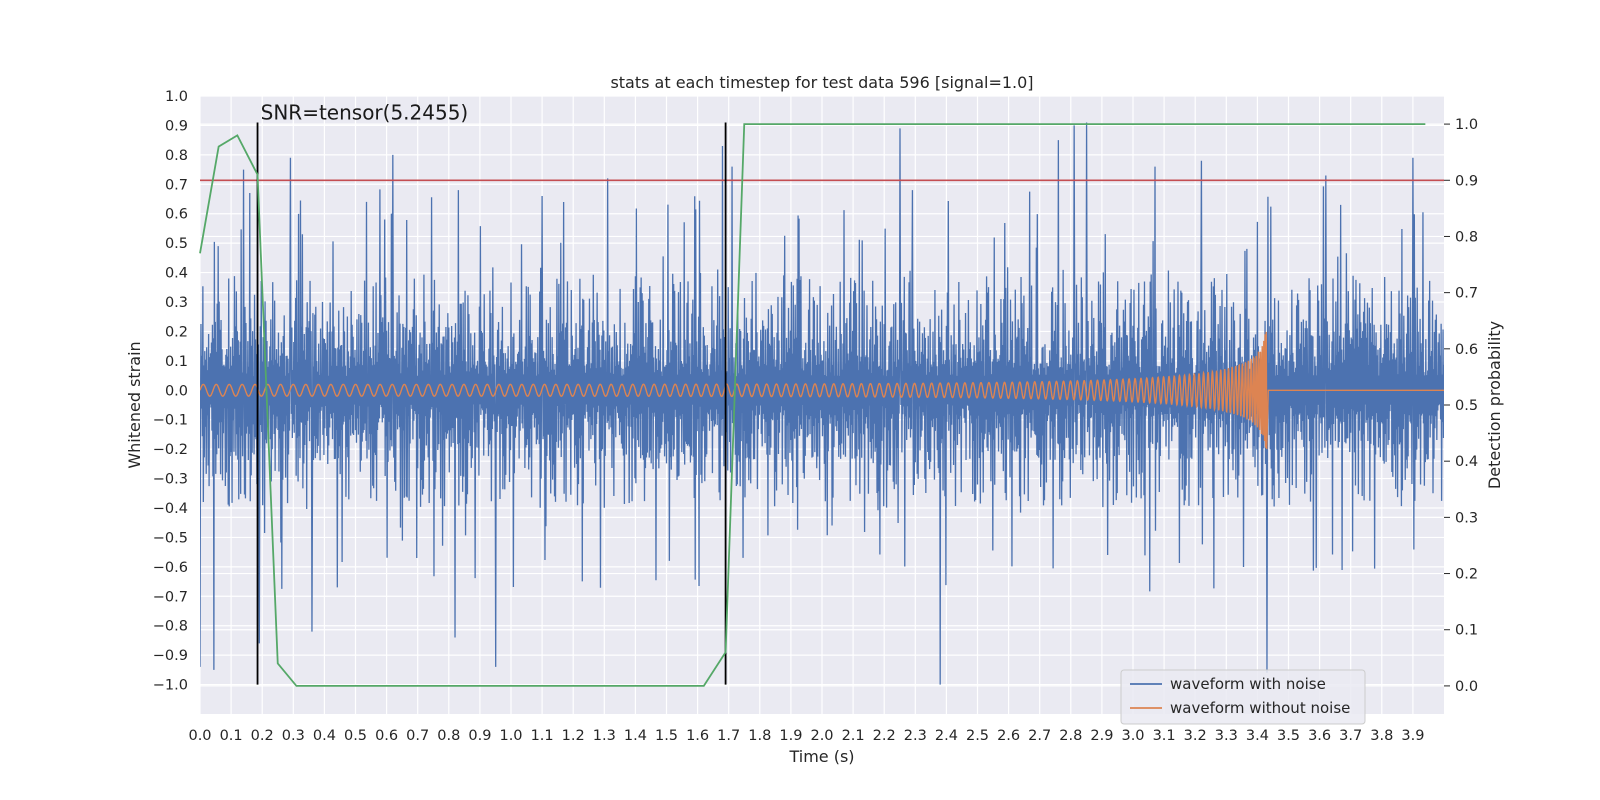 The height and width of the screenshot is (800, 1600). I want to click on series-waveform-without-noise, so click(822, 390).